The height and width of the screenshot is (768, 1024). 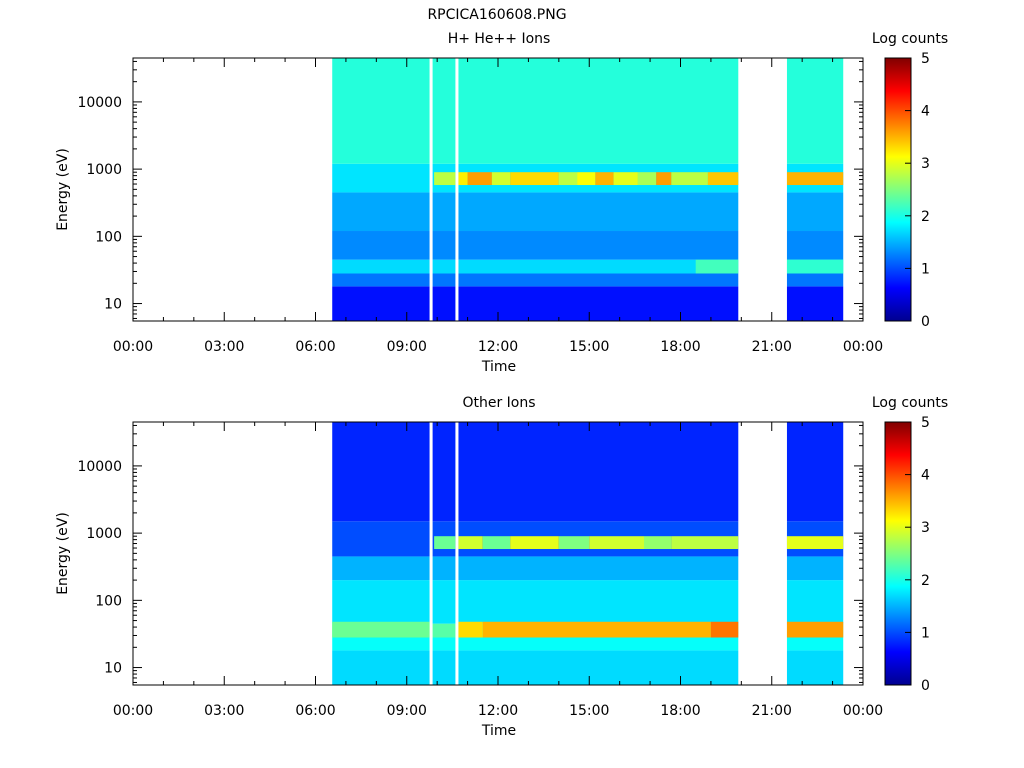 What do you see at coordinates (99, 103) in the screenshot?
I see `y-tick-label: 10000` at bounding box center [99, 103].